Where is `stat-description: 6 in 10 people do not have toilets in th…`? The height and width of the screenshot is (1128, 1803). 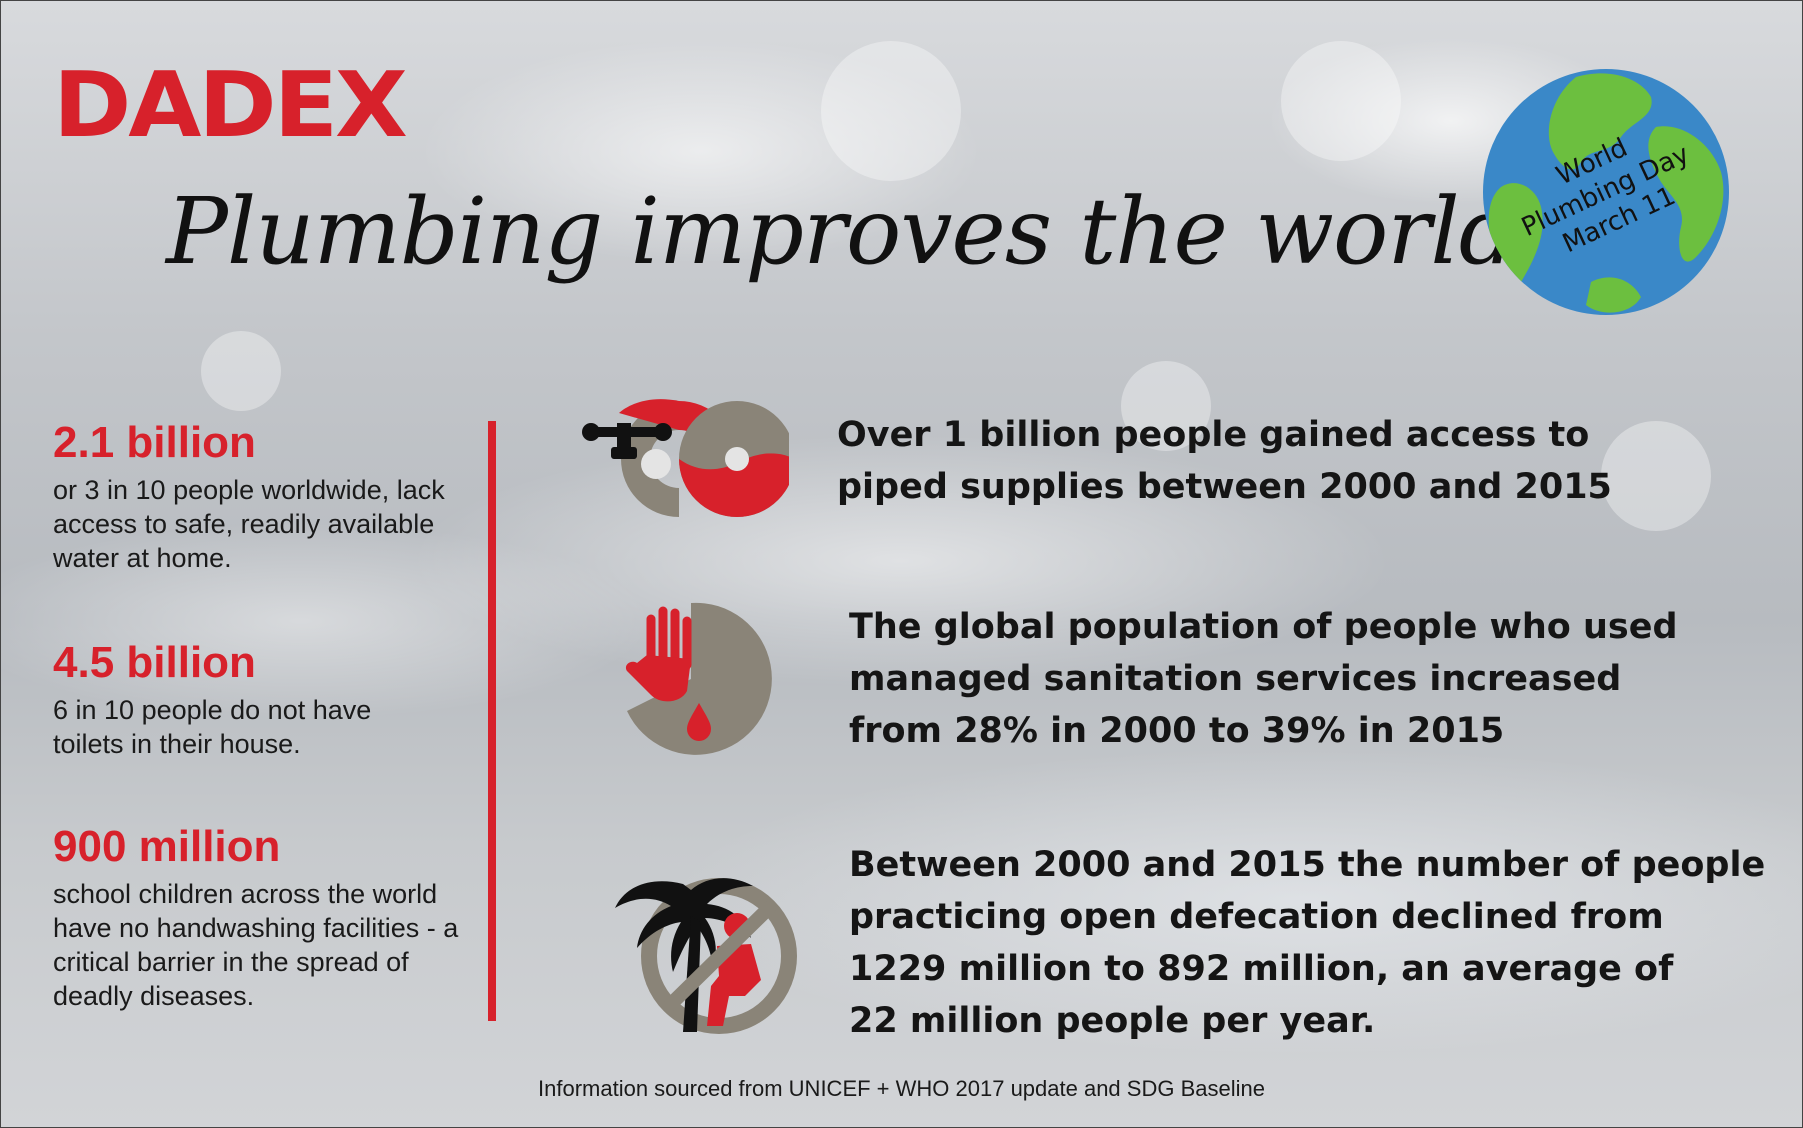
stat-description: 6 in 10 people do not have toilets in th… is located at coordinates (212, 727).